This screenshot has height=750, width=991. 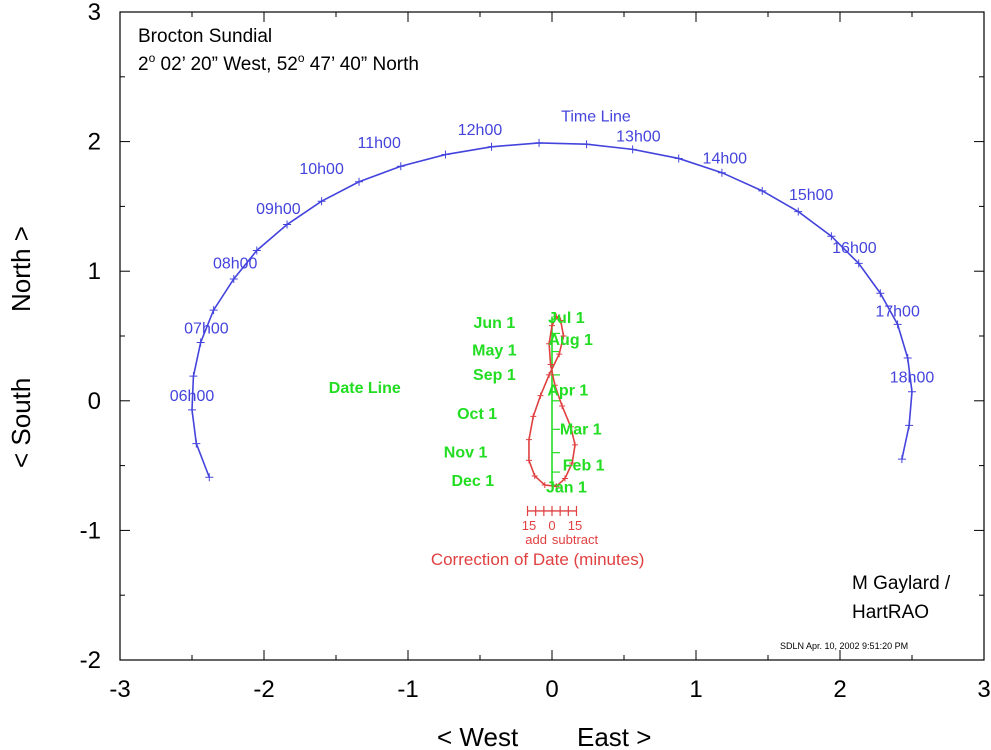 I want to click on analemma-curve, so click(x=552, y=401).